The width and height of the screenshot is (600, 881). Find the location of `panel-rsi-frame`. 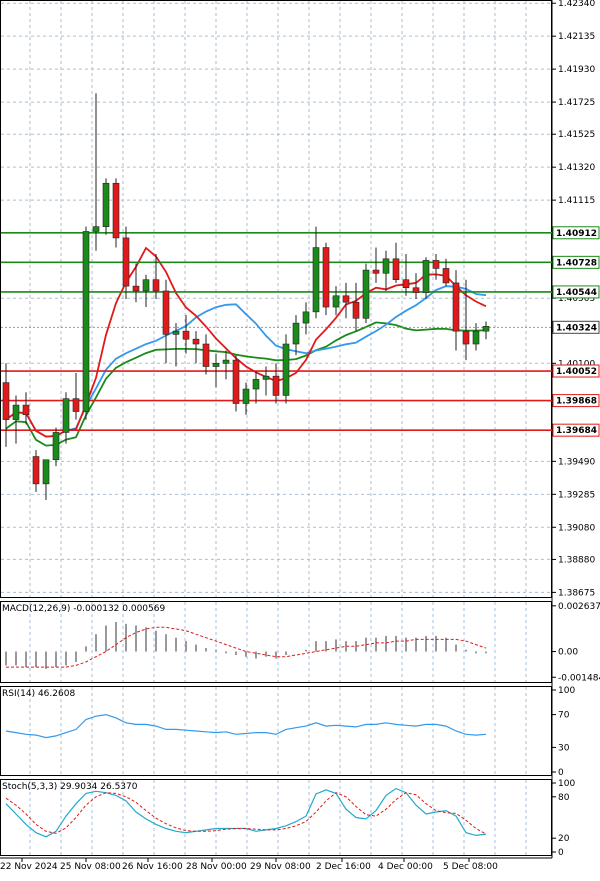

panel-rsi-frame is located at coordinates (276, 731).